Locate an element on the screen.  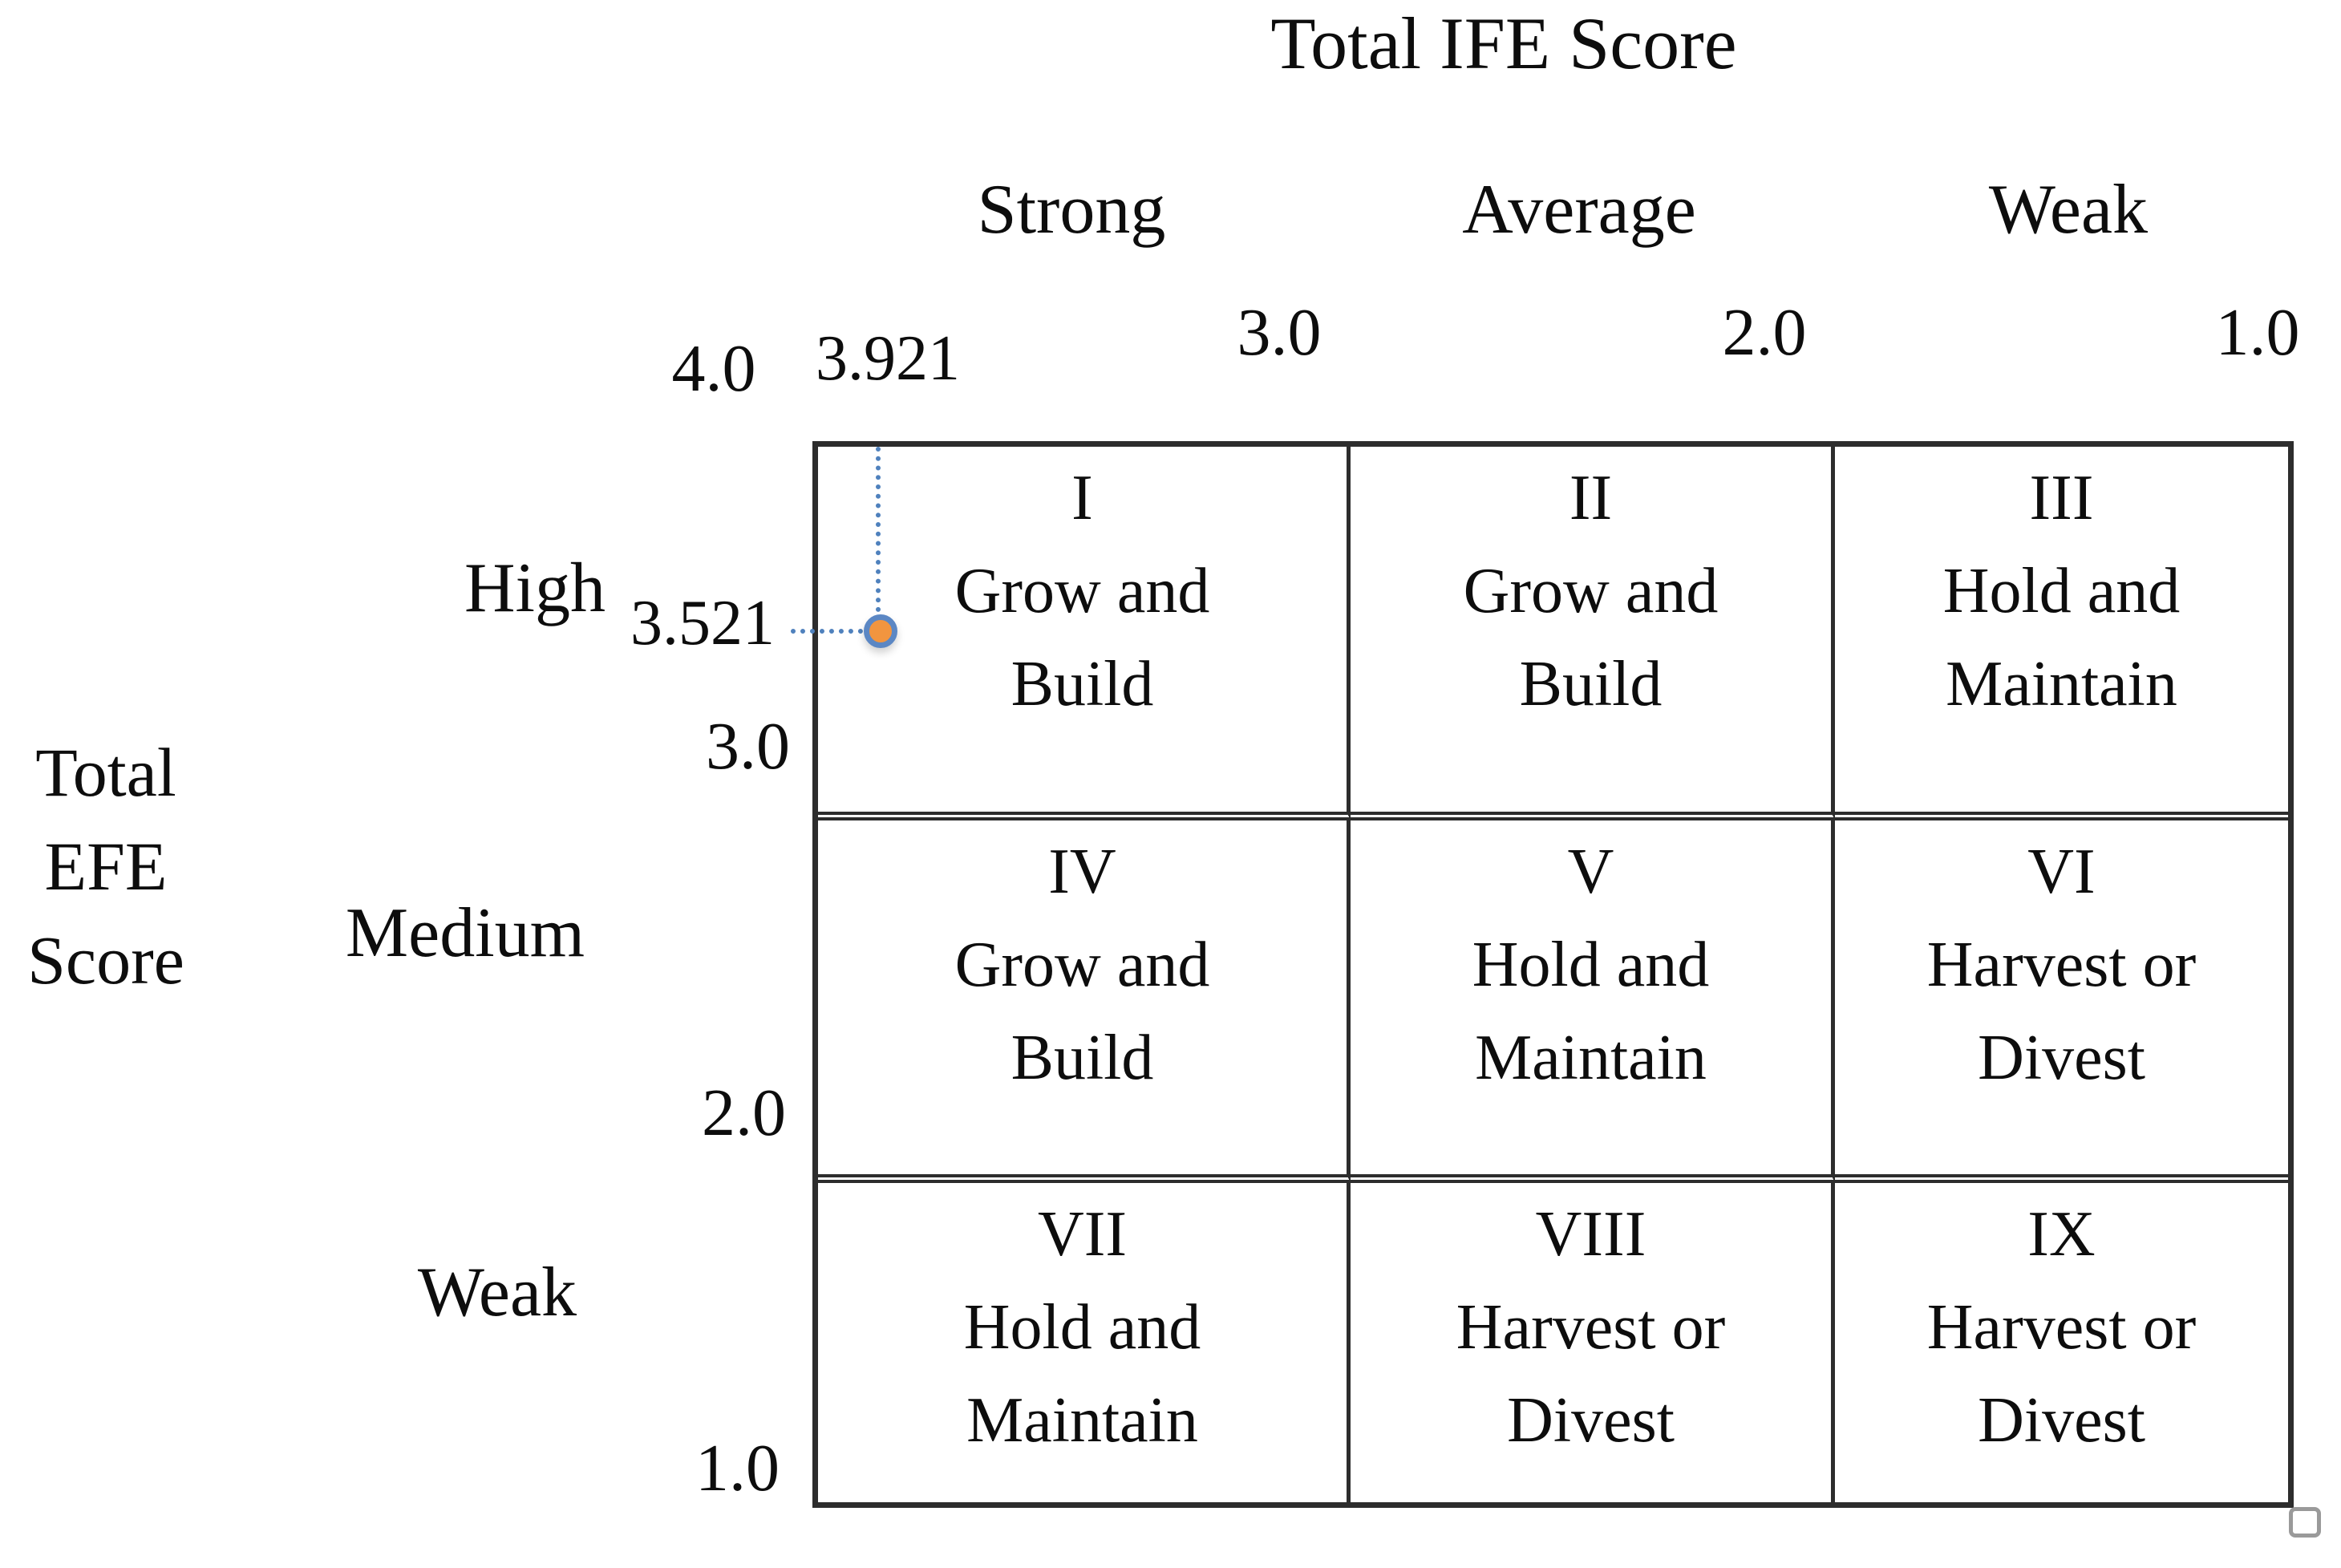
y-axis-title-line2: EFE is located at coordinates (106, 866).